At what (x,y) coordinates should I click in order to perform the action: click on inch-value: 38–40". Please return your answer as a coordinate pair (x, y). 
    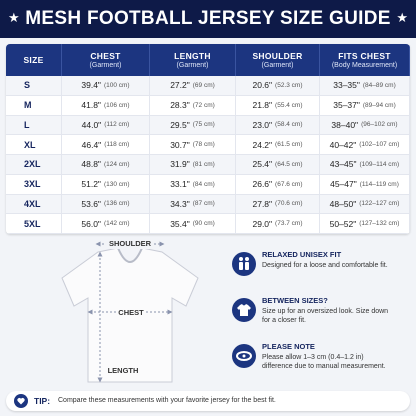
    Looking at the image, I should click on (345, 124).